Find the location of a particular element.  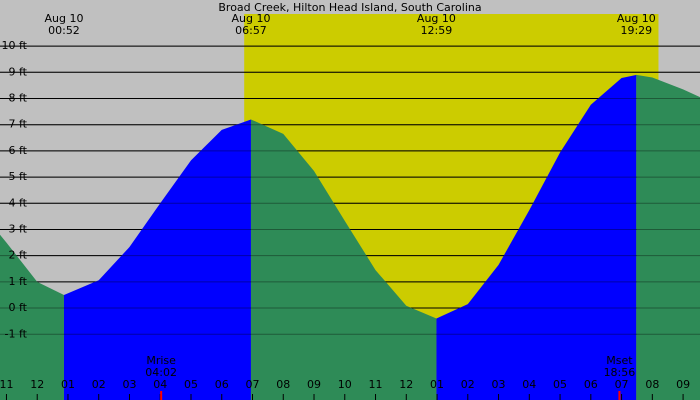

y-tick-label: 9 ft is located at coordinates (18, 71).